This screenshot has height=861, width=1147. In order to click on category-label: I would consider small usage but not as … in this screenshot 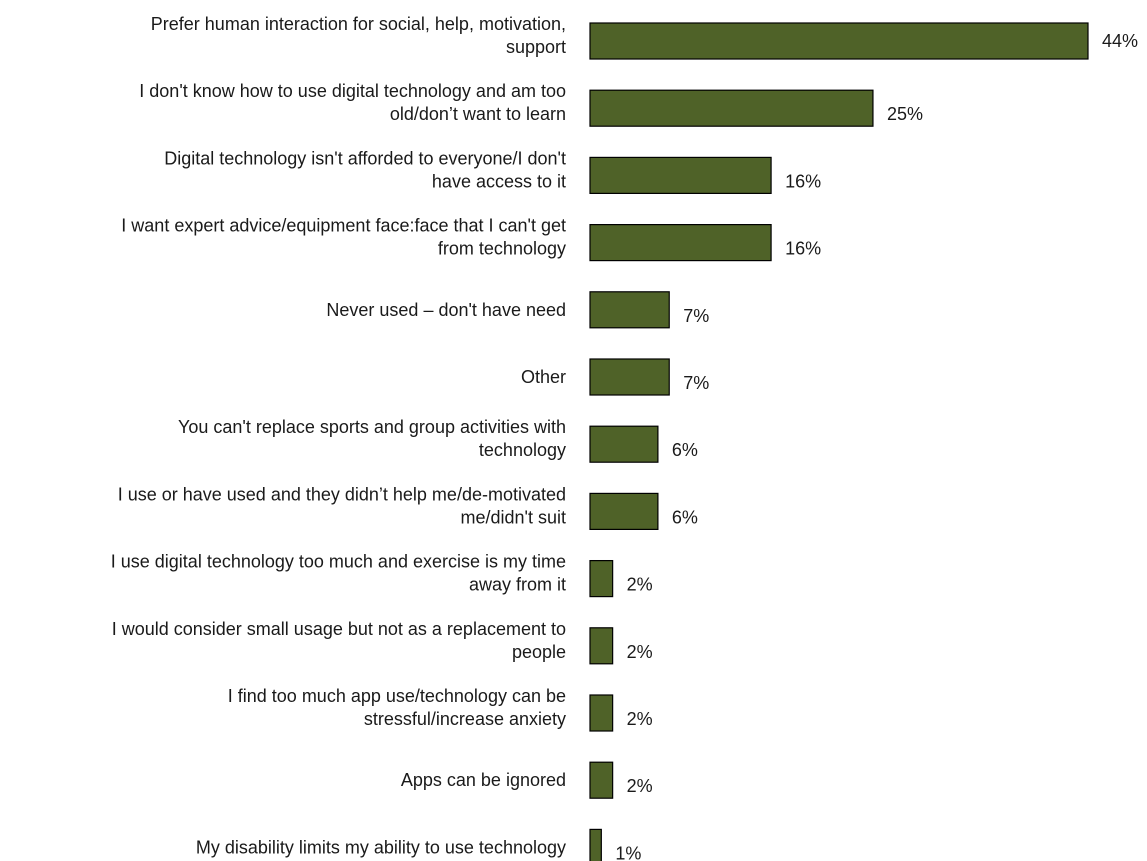, I will do `click(339, 640)`.